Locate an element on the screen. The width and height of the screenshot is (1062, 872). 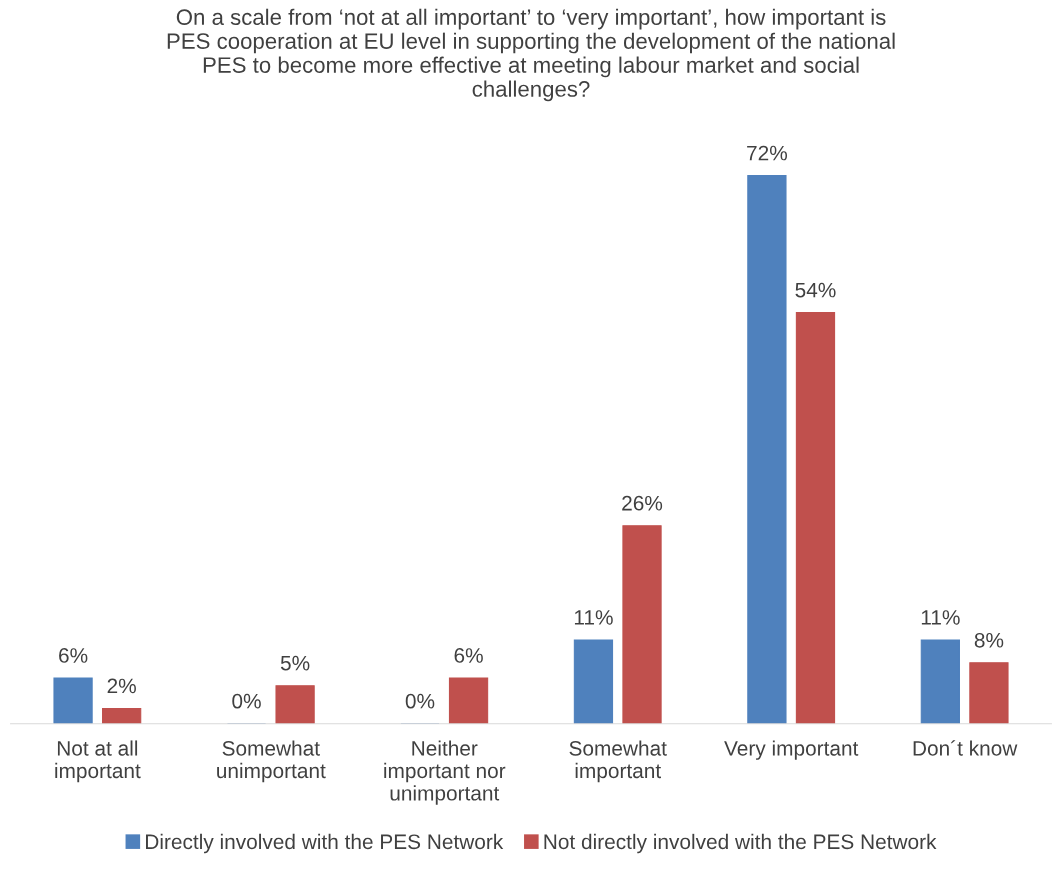
data-label: 8% is located at coordinates (989, 640).